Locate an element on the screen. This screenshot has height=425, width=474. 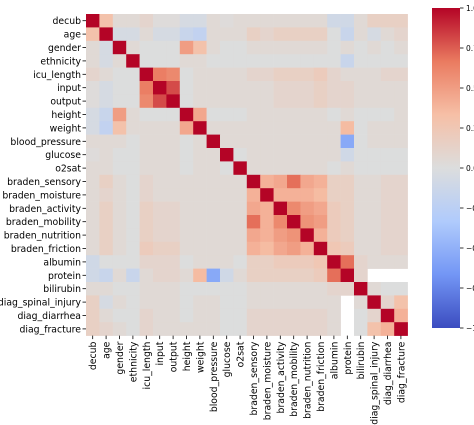
x-tick-label: braden_mobility is located at coordinates (294, 379).